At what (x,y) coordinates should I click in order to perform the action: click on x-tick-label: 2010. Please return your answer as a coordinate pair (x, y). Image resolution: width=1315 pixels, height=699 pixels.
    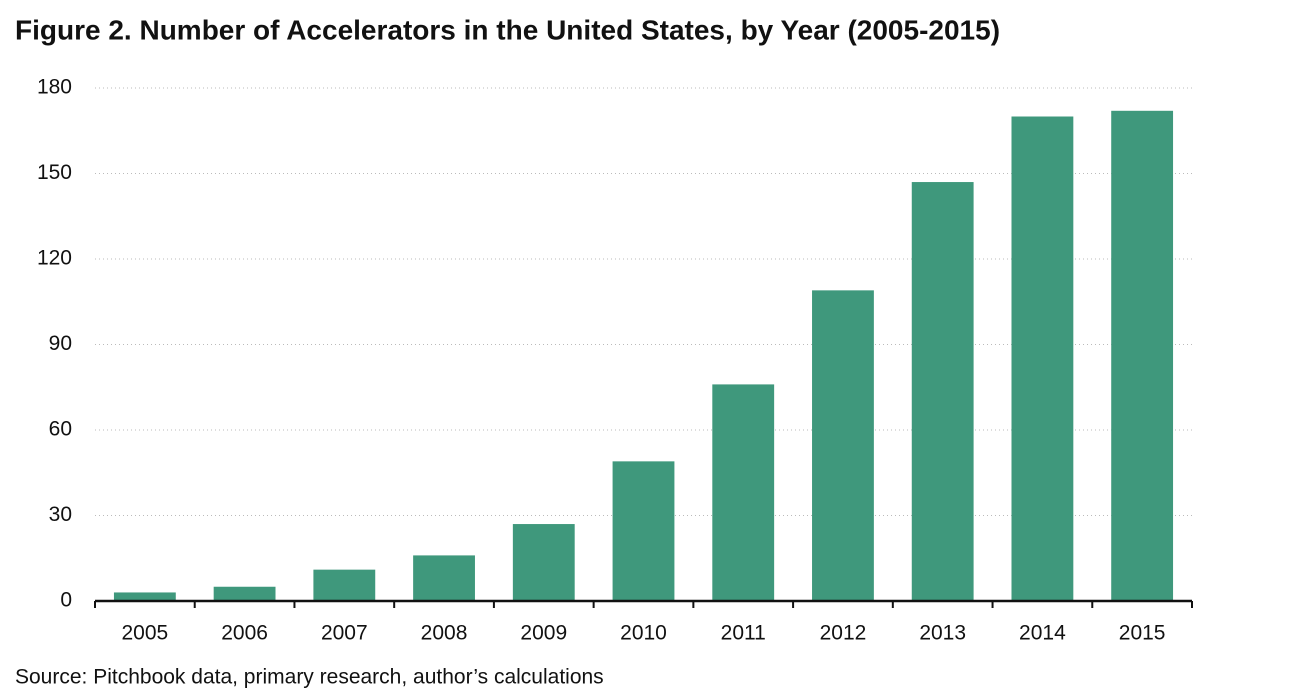
    Looking at the image, I should click on (643, 633).